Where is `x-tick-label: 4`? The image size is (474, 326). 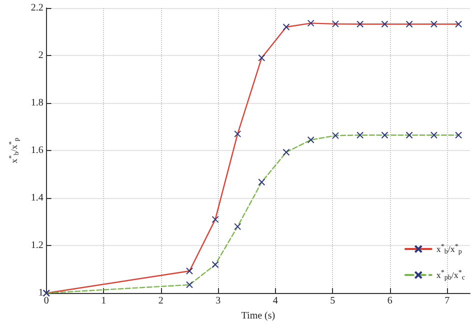
x-tick-label: 4 is located at coordinates (275, 301).